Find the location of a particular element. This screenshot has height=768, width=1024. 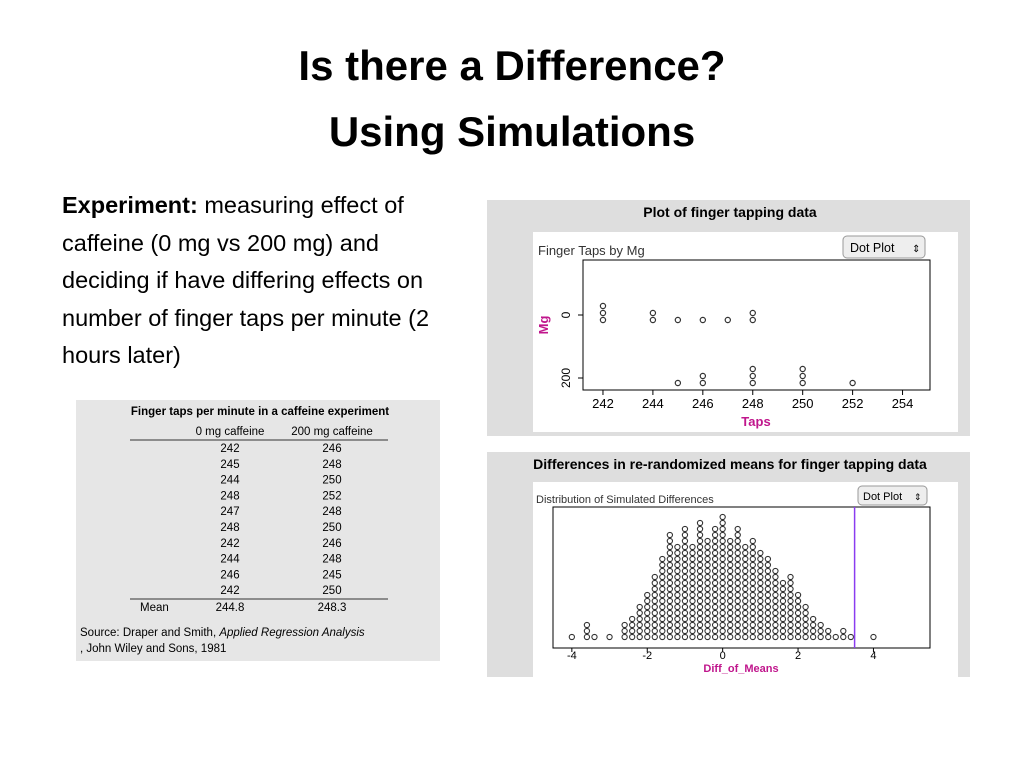

panel-title: Plot of finger tapping data is located at coordinates (730, 212).